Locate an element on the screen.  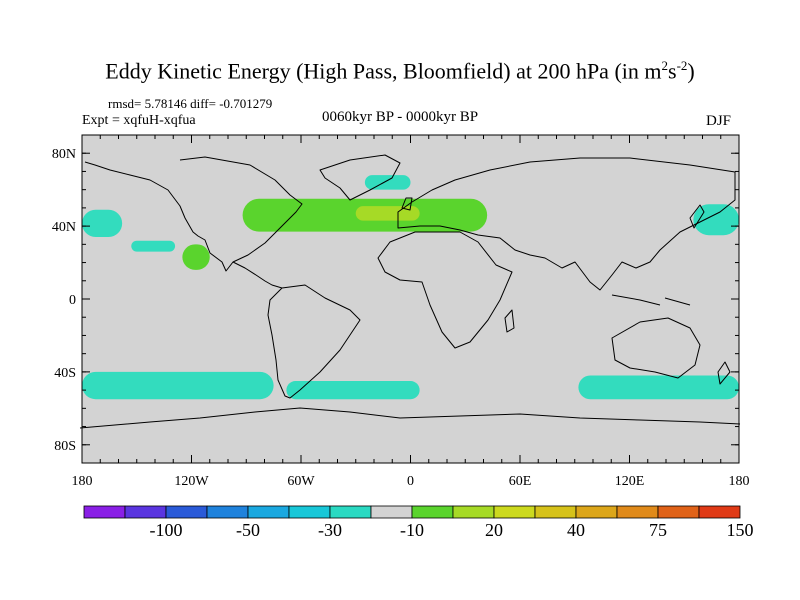
region-greenland-sea is located at coordinates (387, 182).